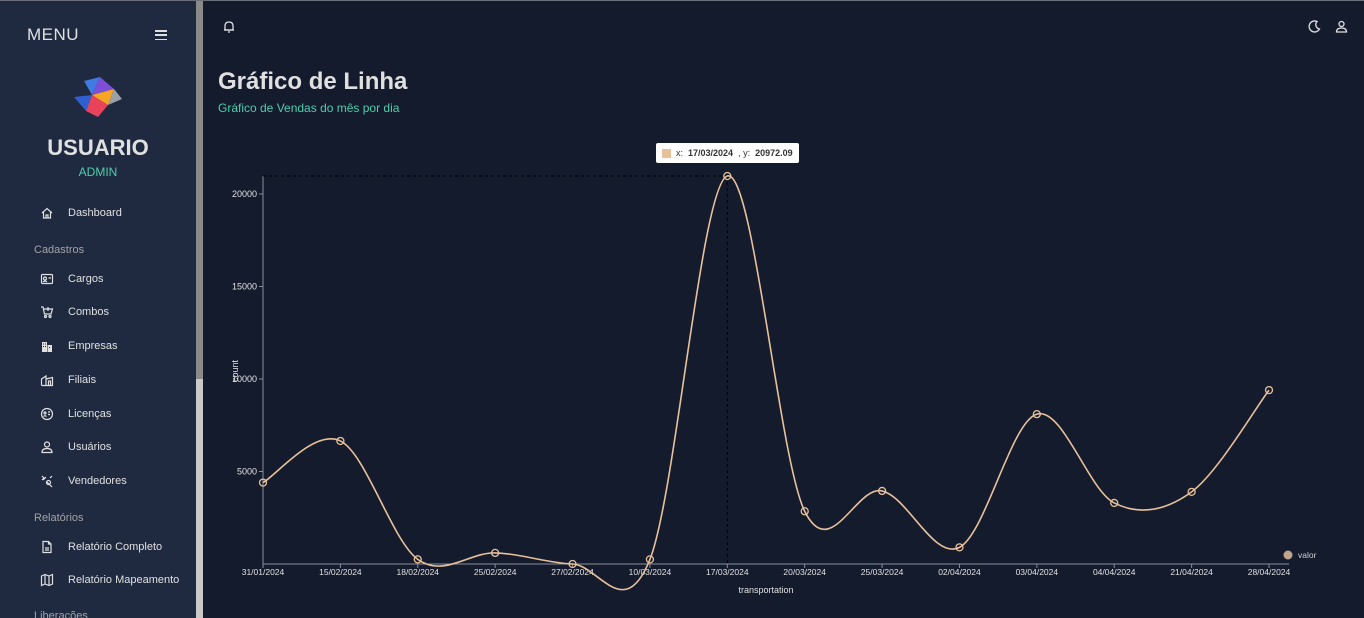 The width and height of the screenshot is (1364, 618). I want to click on x-tick-label: 17/03/2024, so click(727, 572).